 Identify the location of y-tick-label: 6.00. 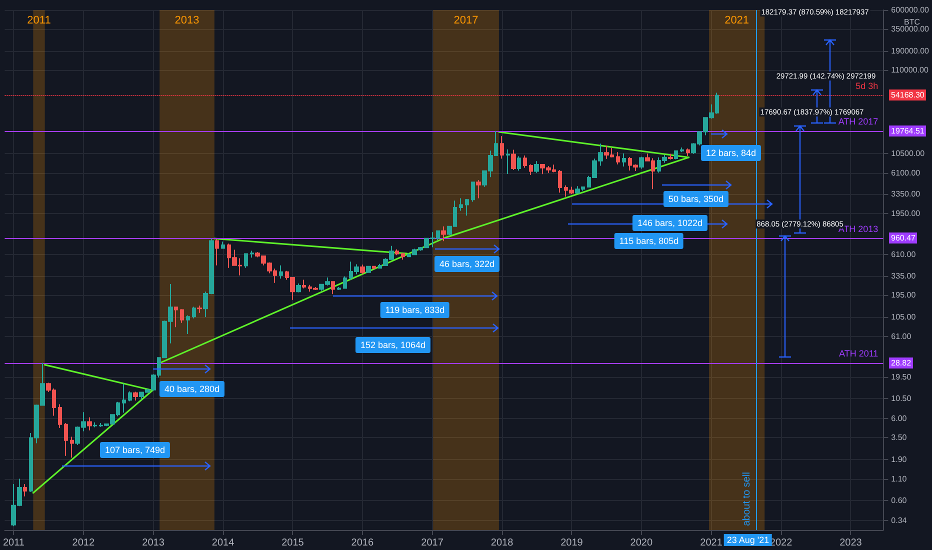
(899, 419).